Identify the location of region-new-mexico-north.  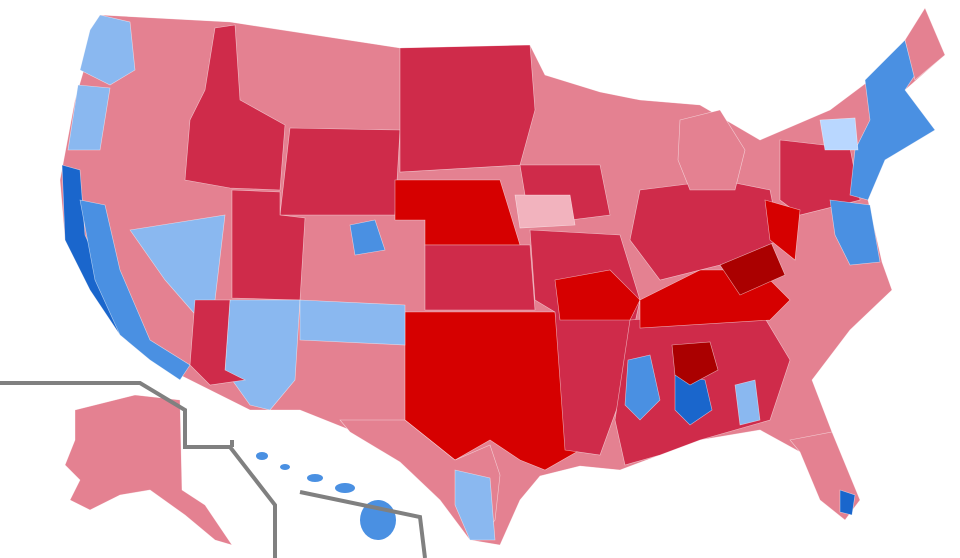
(352, 322).